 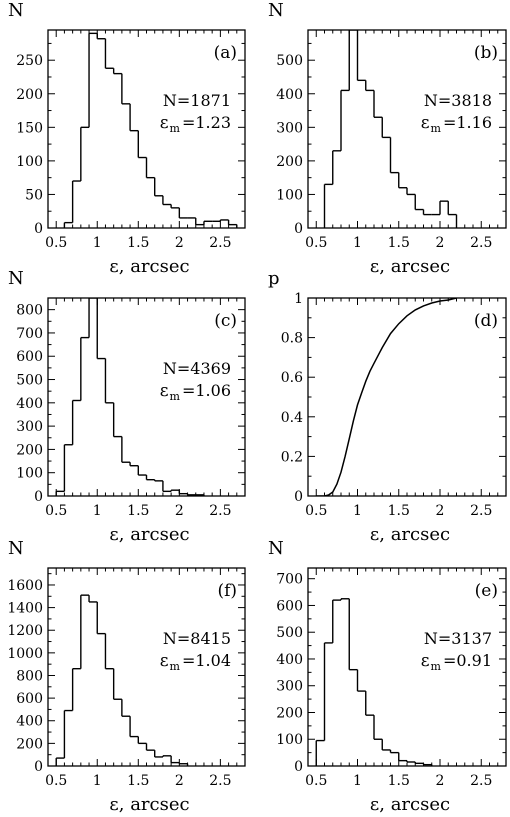 What do you see at coordinates (206, 390) in the screenshot?
I see `median-annotation-value: =1.06` at bounding box center [206, 390].